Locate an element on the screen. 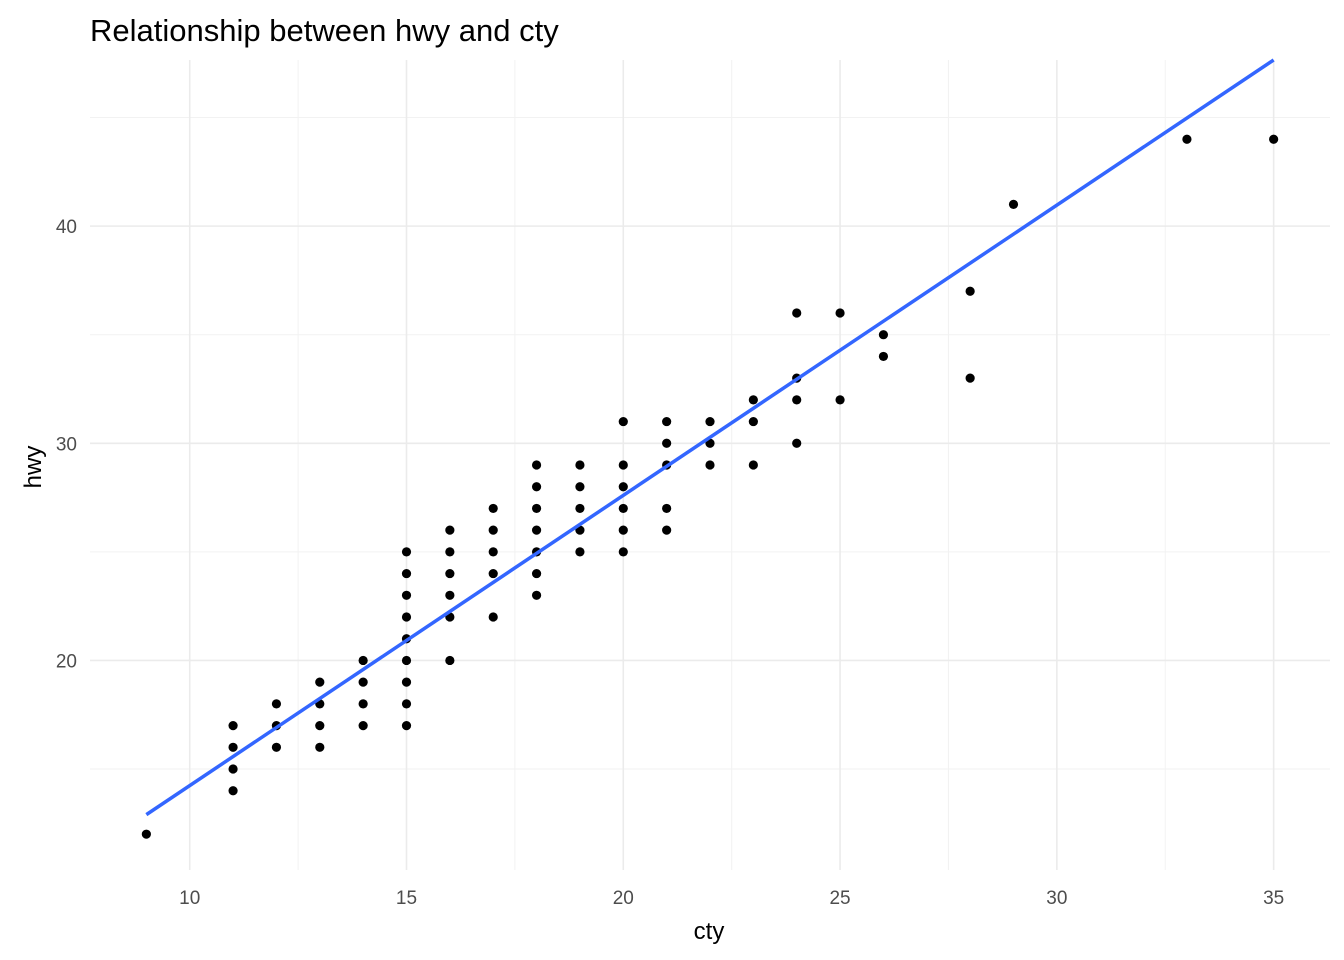 This screenshot has height=960, width=1344. y-tick-label: 40 is located at coordinates (66, 227).